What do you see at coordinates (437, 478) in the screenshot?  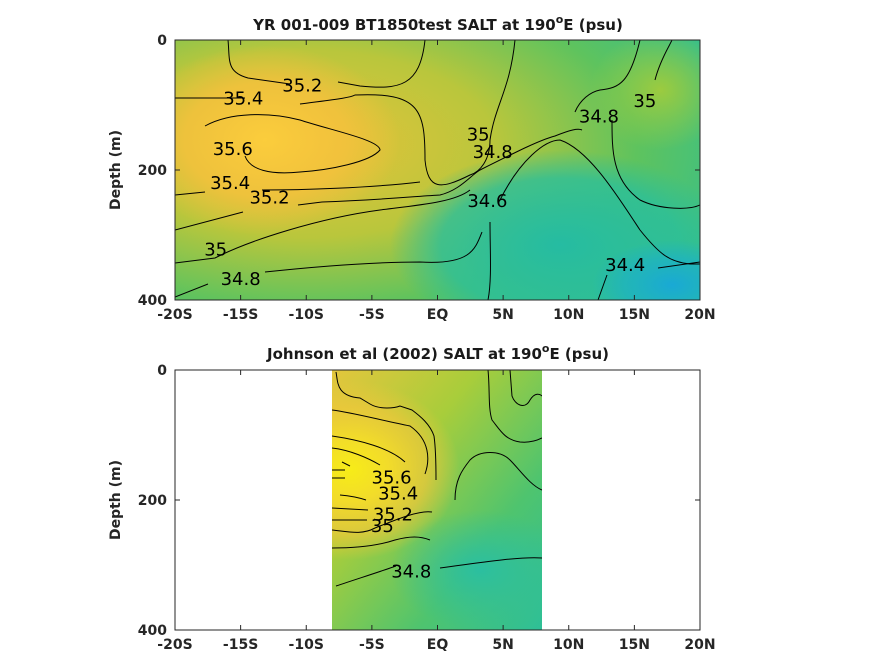 I see `panel2-contour-lines` at bounding box center [437, 478].